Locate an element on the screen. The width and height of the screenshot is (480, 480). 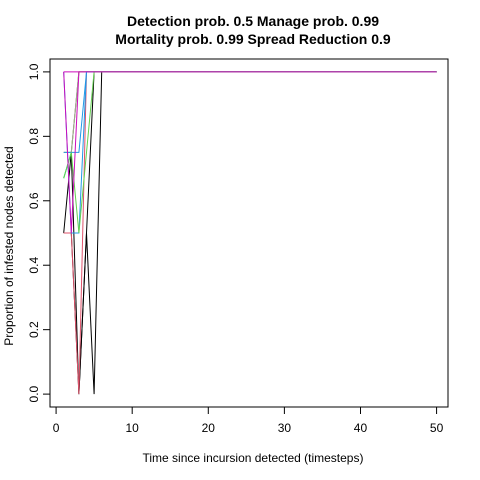
y-tick-label: 0.6 is located at coordinates (34, 200).